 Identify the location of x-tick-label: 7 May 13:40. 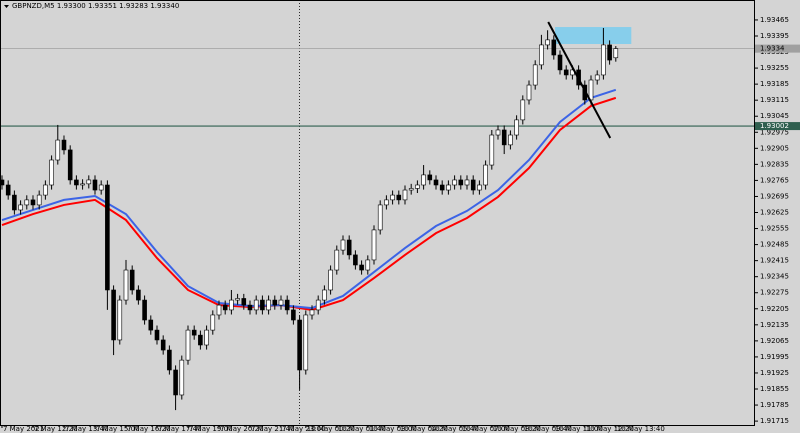
(87, 429).